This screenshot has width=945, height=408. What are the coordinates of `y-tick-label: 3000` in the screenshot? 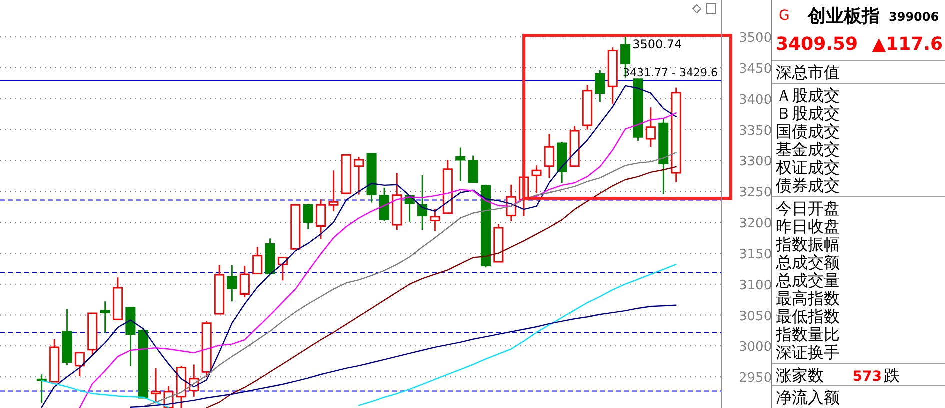 It's located at (755, 348).